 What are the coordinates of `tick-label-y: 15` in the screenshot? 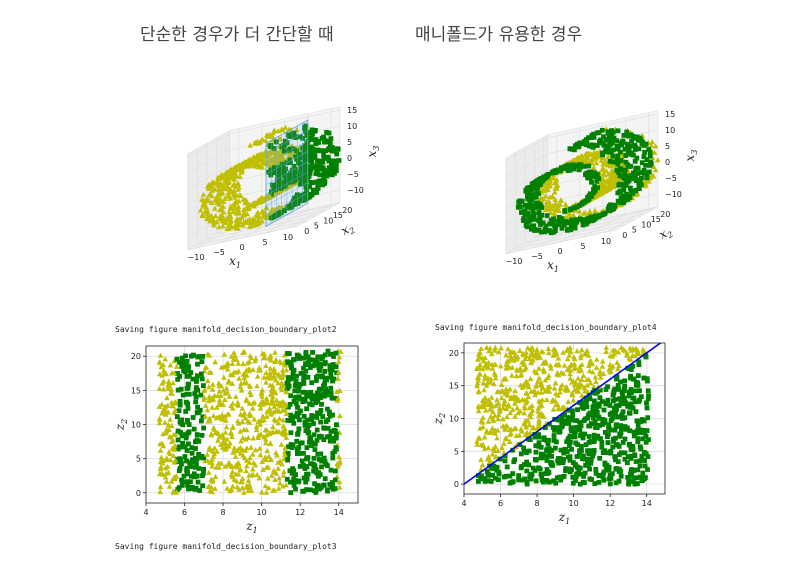 It's located at (656, 219).